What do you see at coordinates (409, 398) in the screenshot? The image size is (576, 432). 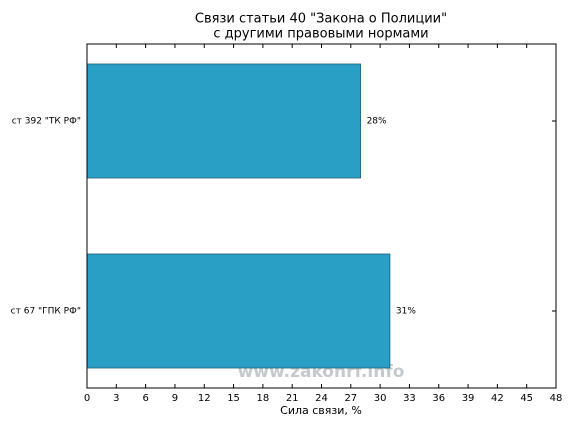 I see `x-tick-label: 33` at bounding box center [409, 398].